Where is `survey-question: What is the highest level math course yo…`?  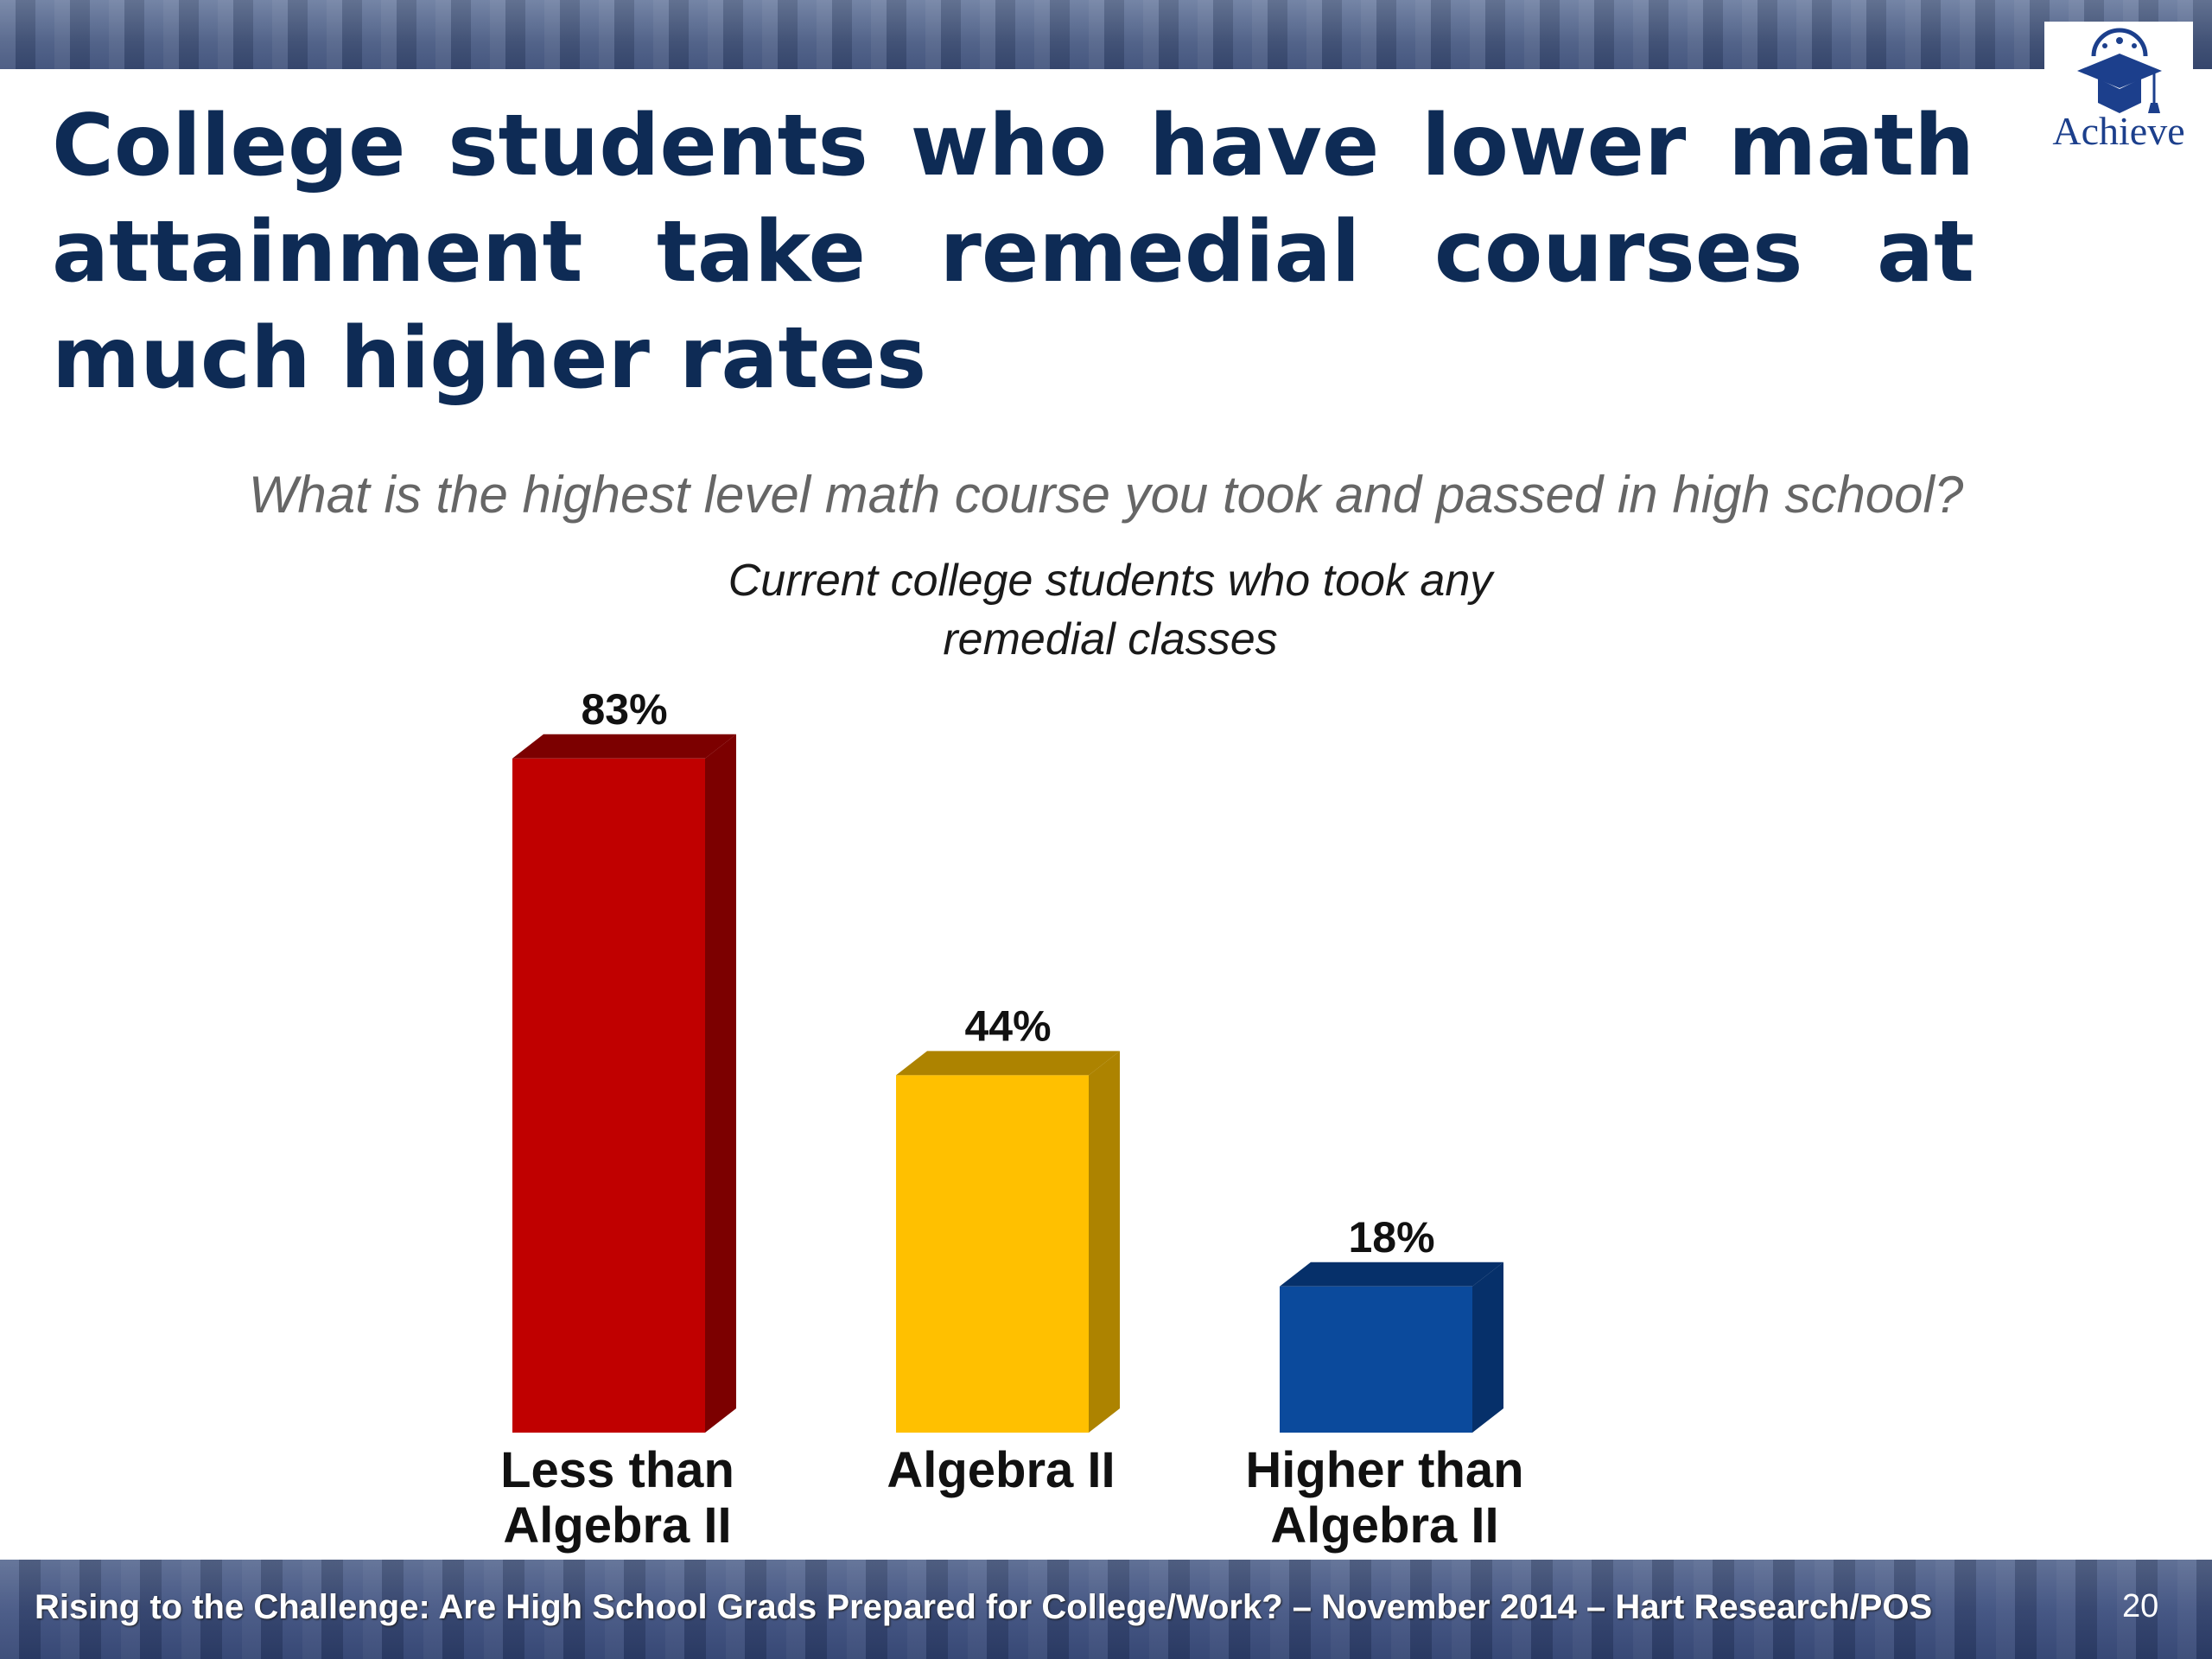 survey-question: What is the highest level math course yo… is located at coordinates (1106, 495).